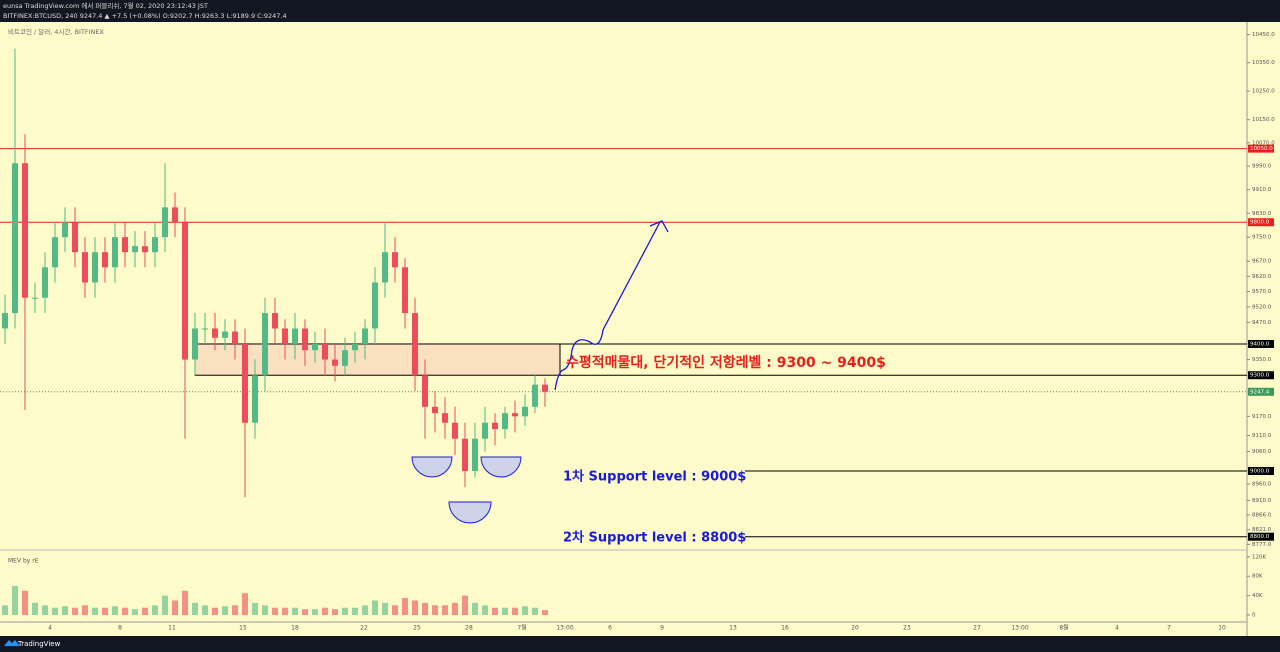 This screenshot has height=652, width=1280. I want to click on logo, so click(12, 643).